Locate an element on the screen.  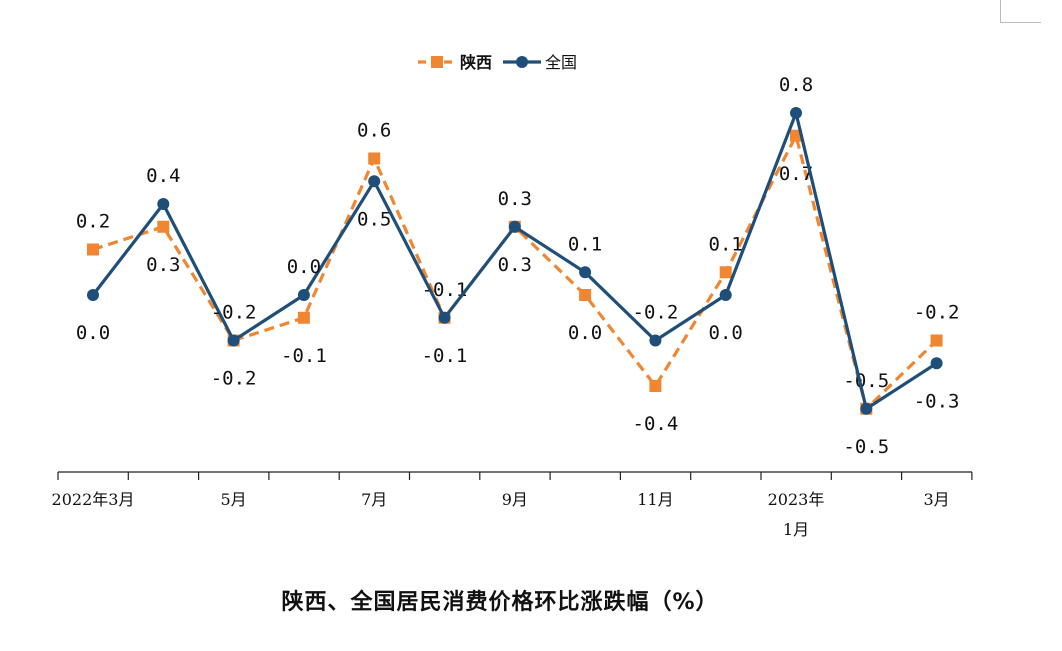
data-label-national: 0.4 is located at coordinates (163, 176).